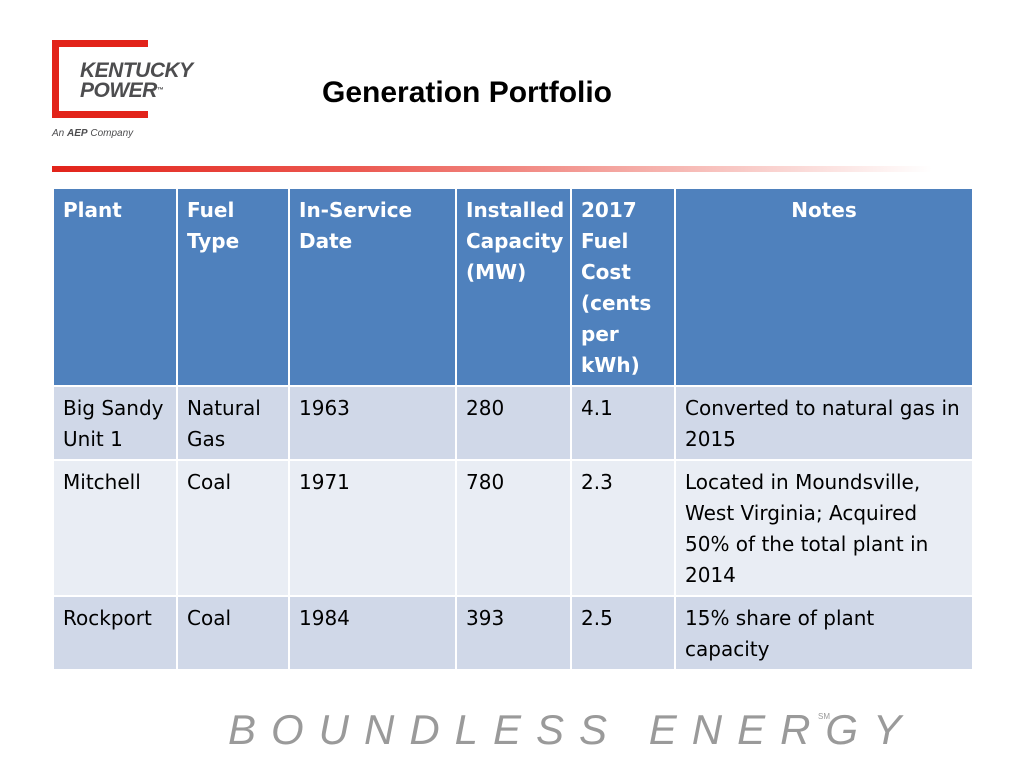 Image resolution: width=1024 pixels, height=768 pixels. I want to click on cell-plant: Mitchell, so click(115, 528).